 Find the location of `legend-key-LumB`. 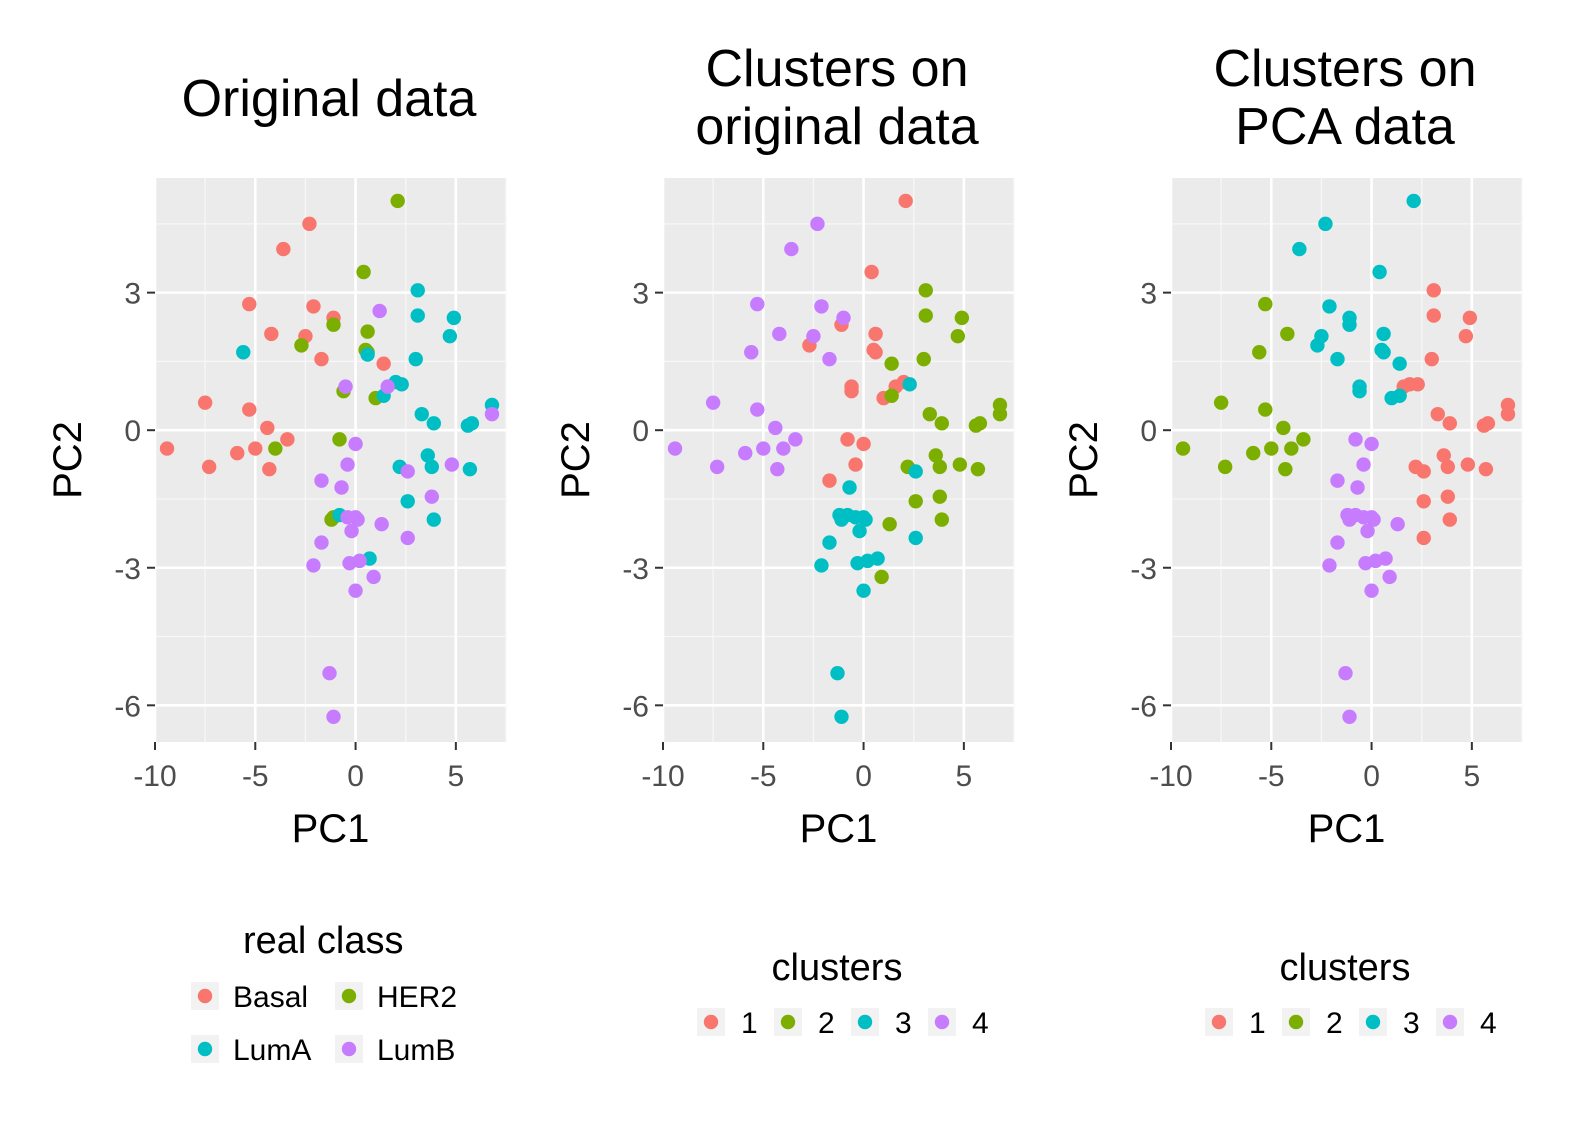

legend-key-LumB is located at coordinates (349, 1049).